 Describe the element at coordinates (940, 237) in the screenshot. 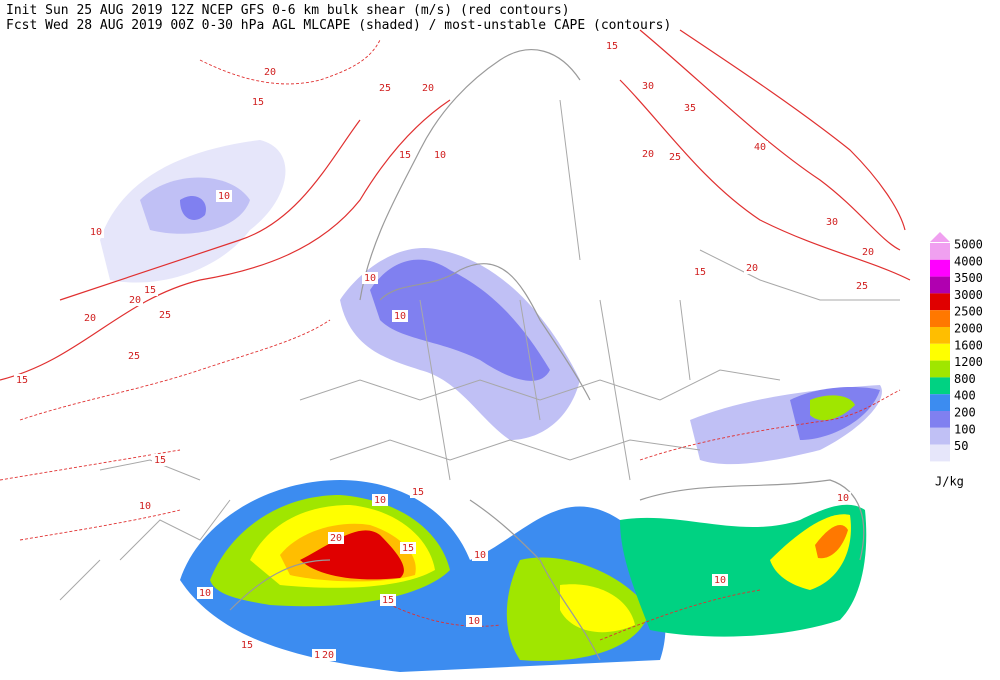

I see `legend-arrow` at that location.